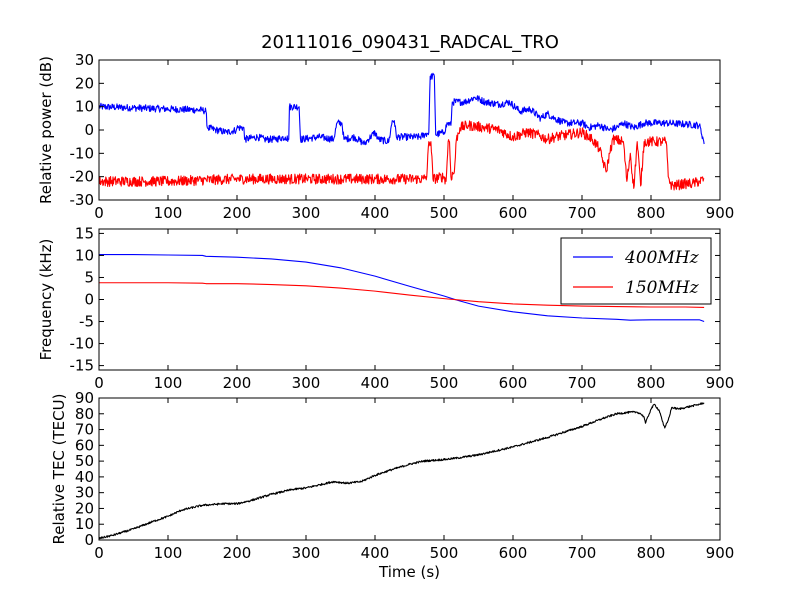  What do you see at coordinates (84, 398) in the screenshot?
I see `y-tick-label: 90` at bounding box center [84, 398].